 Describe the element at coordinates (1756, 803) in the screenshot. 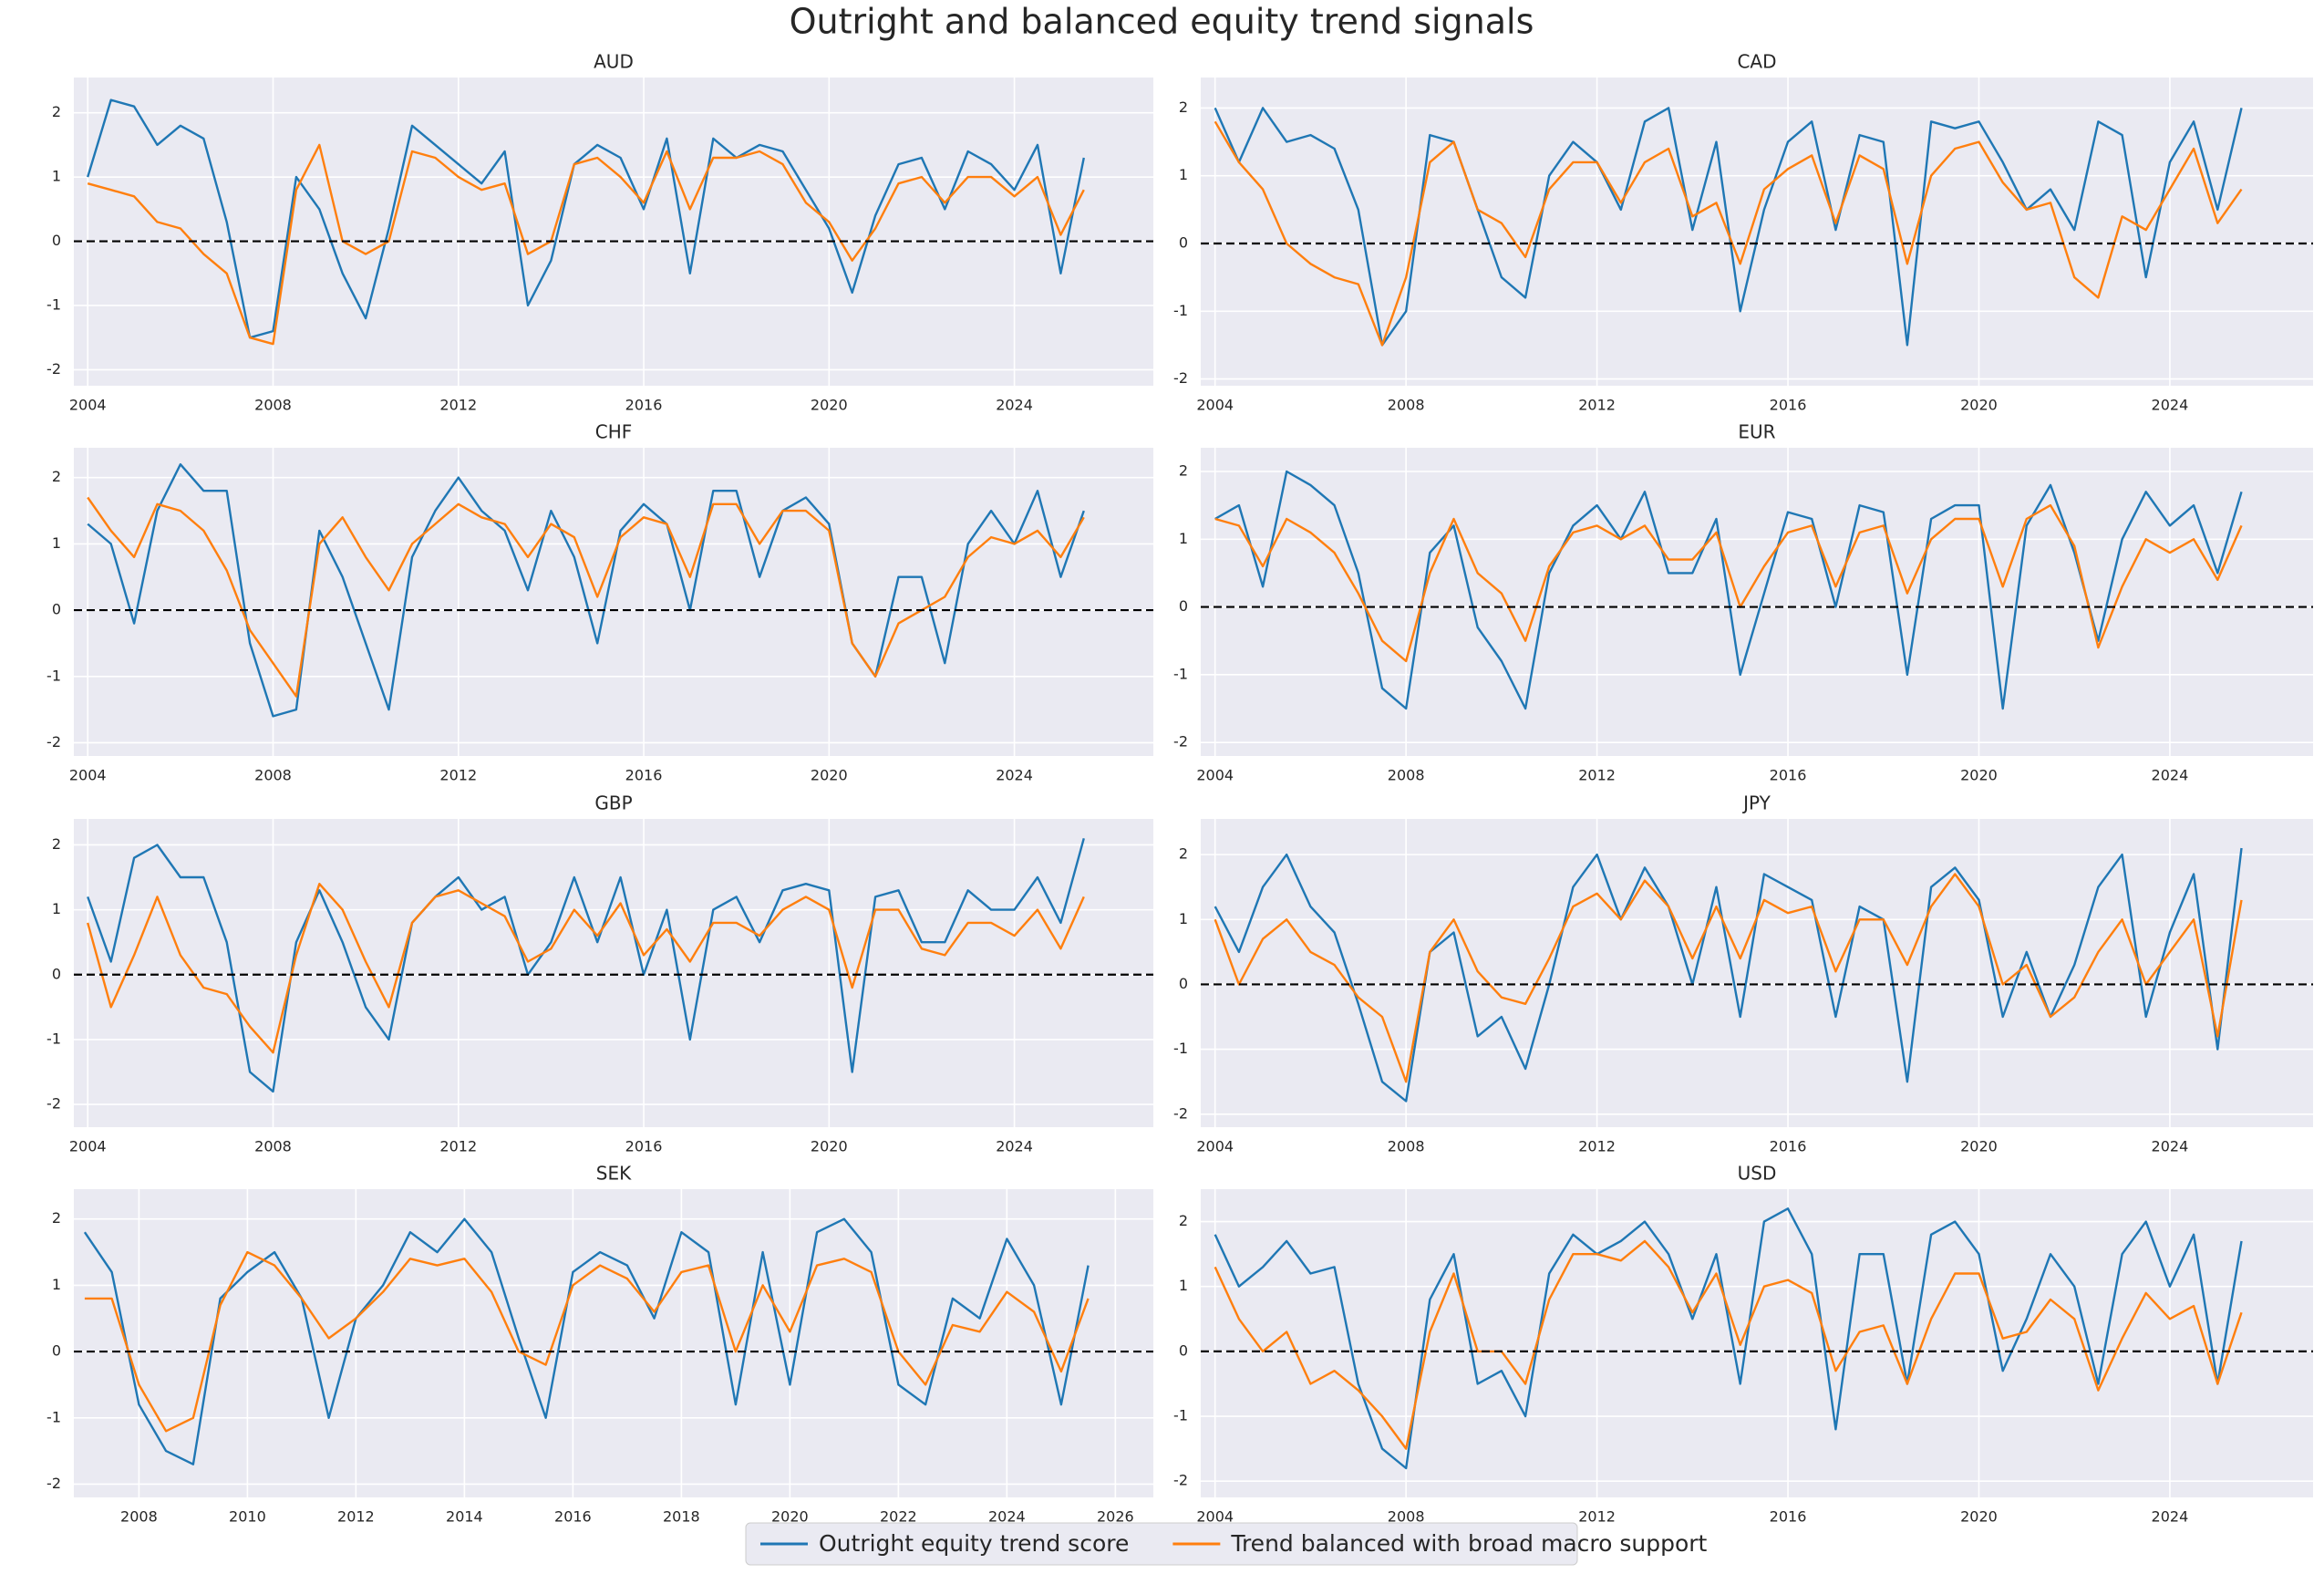

I see `panel-title: JPY` at that location.